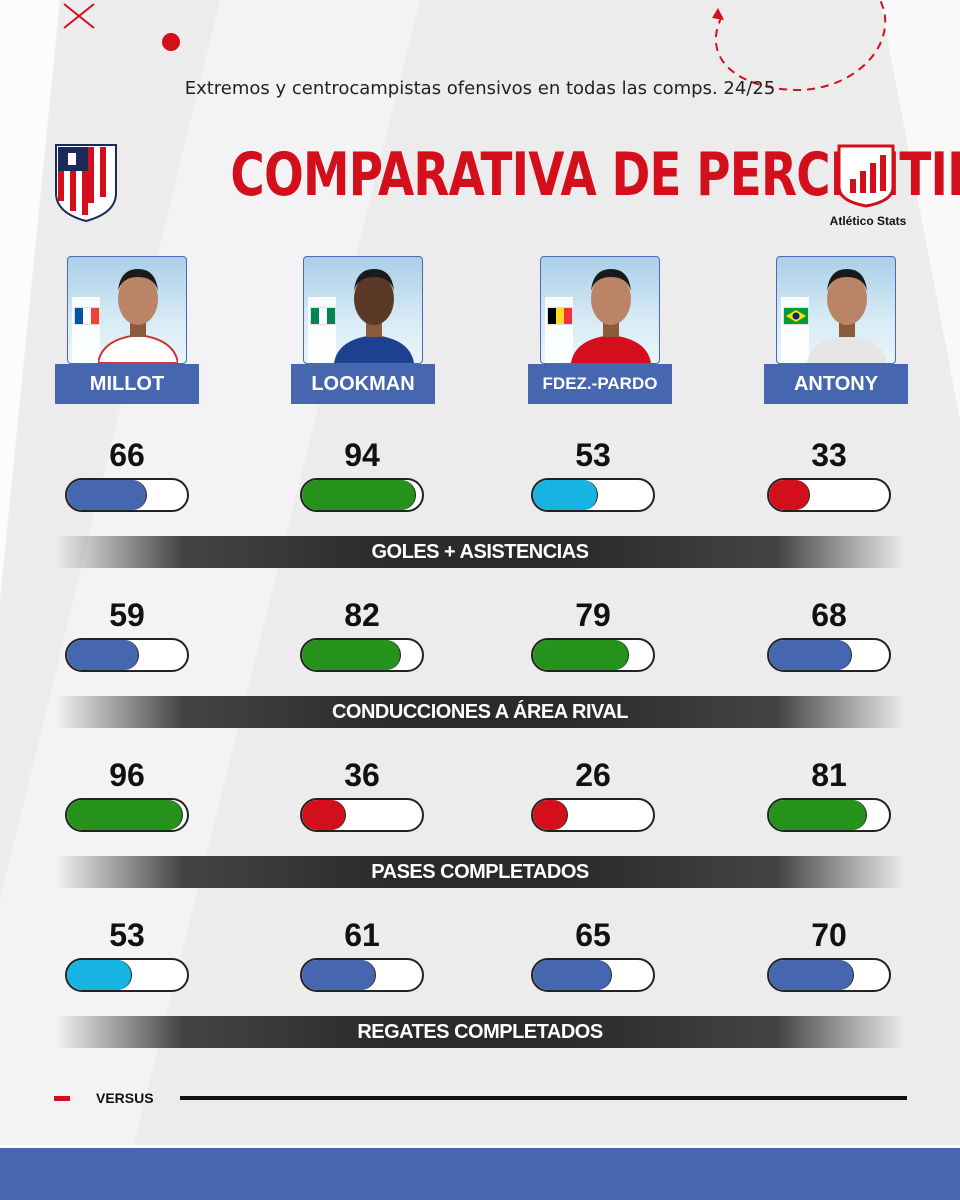 This screenshot has width=960, height=1200. Describe the element at coordinates (866, 176) in the screenshot. I see `atletico-stats-logo-icon` at that location.